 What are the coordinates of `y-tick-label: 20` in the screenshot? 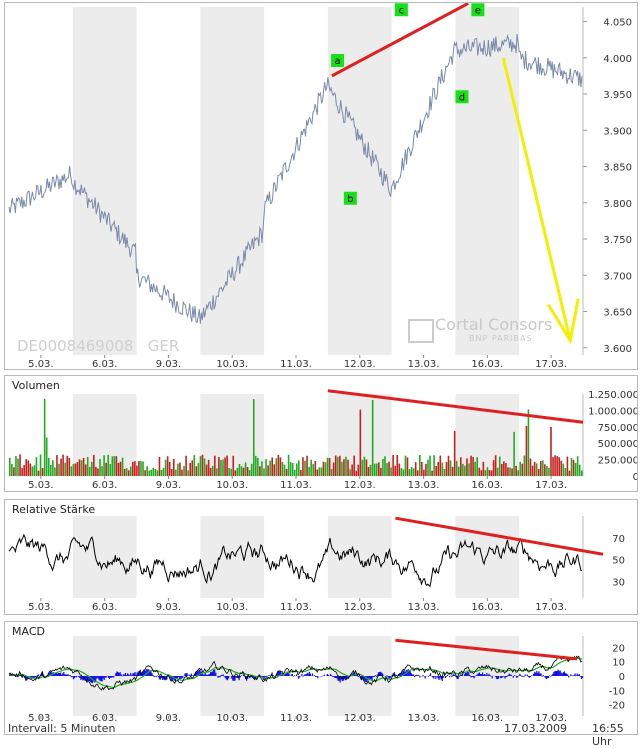 It's located at (618, 648).